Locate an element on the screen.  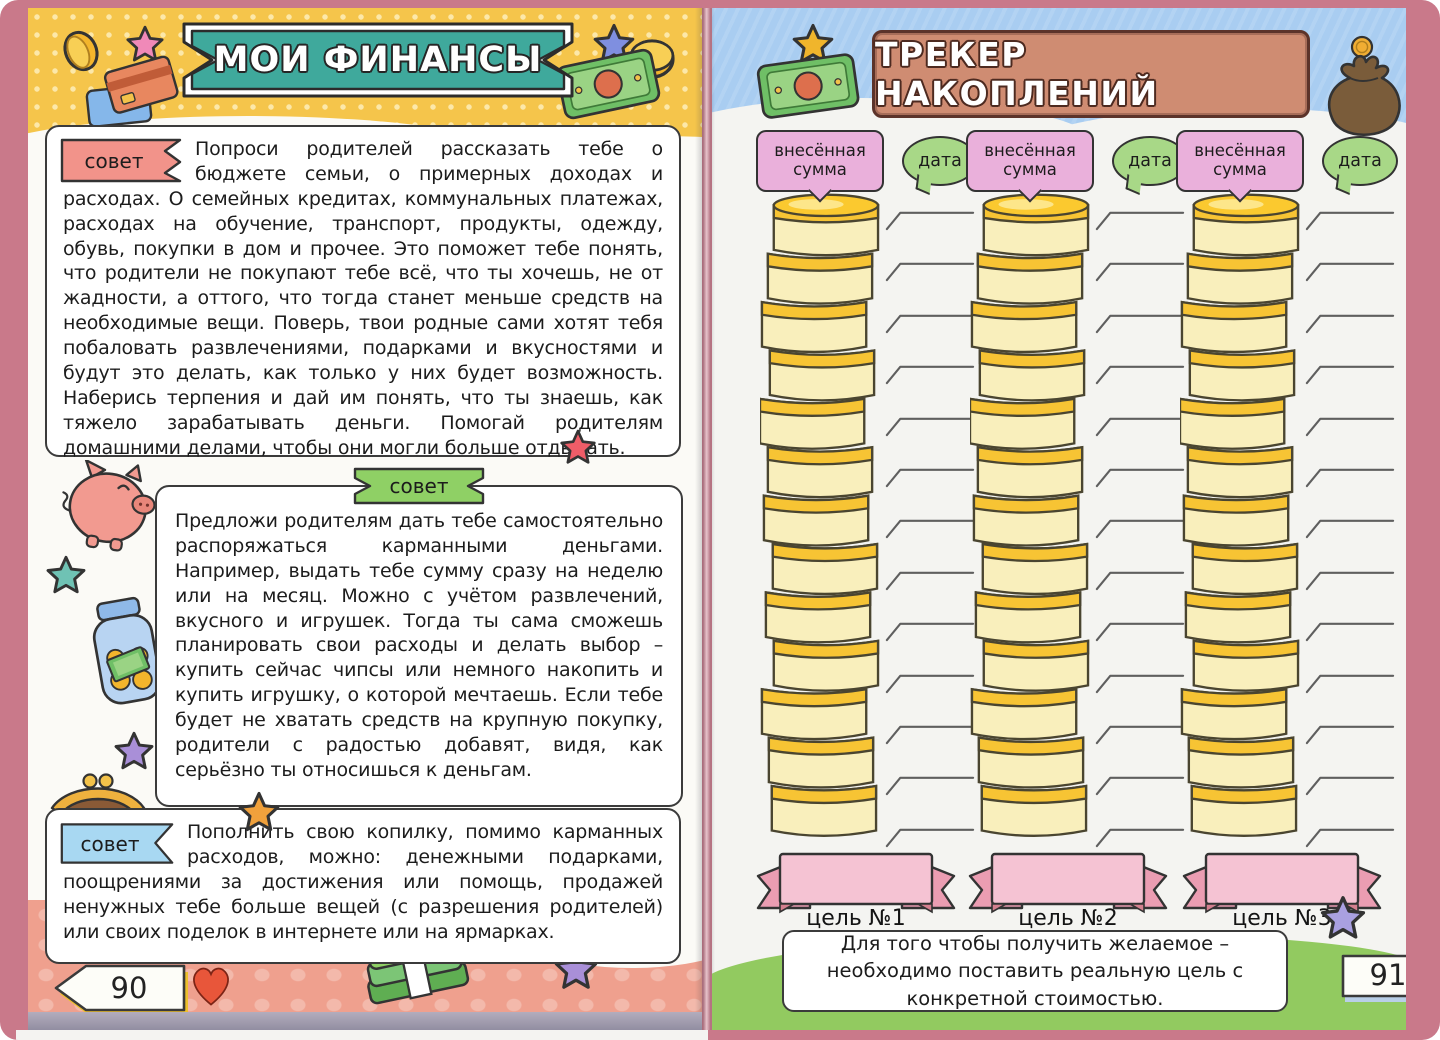
date-bubble: дата is located at coordinates (1360, 161).